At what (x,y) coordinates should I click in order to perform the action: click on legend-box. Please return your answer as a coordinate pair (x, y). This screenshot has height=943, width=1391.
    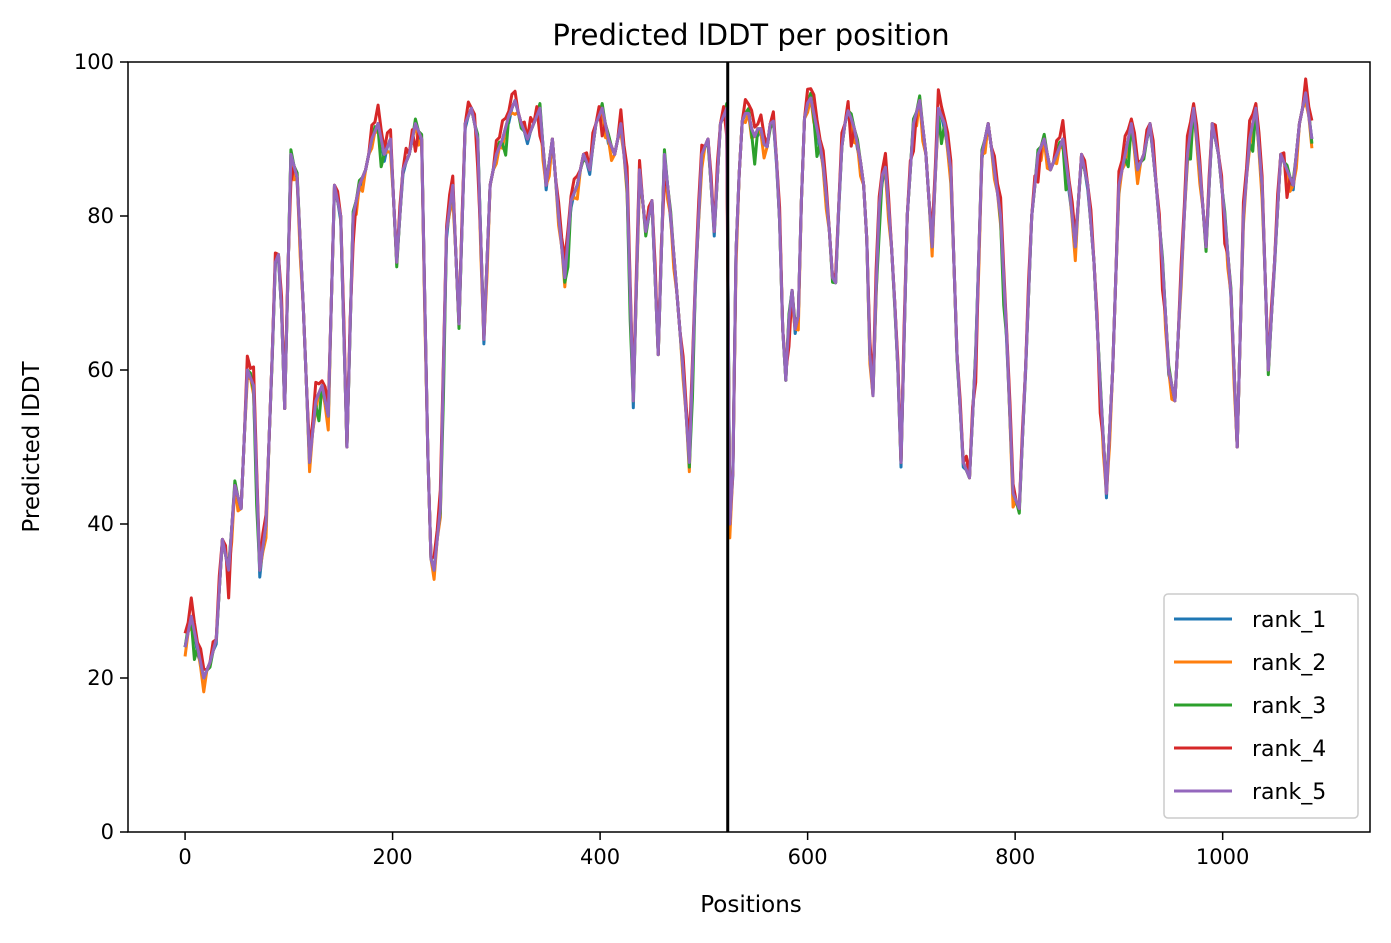
    Looking at the image, I should click on (1261, 706).